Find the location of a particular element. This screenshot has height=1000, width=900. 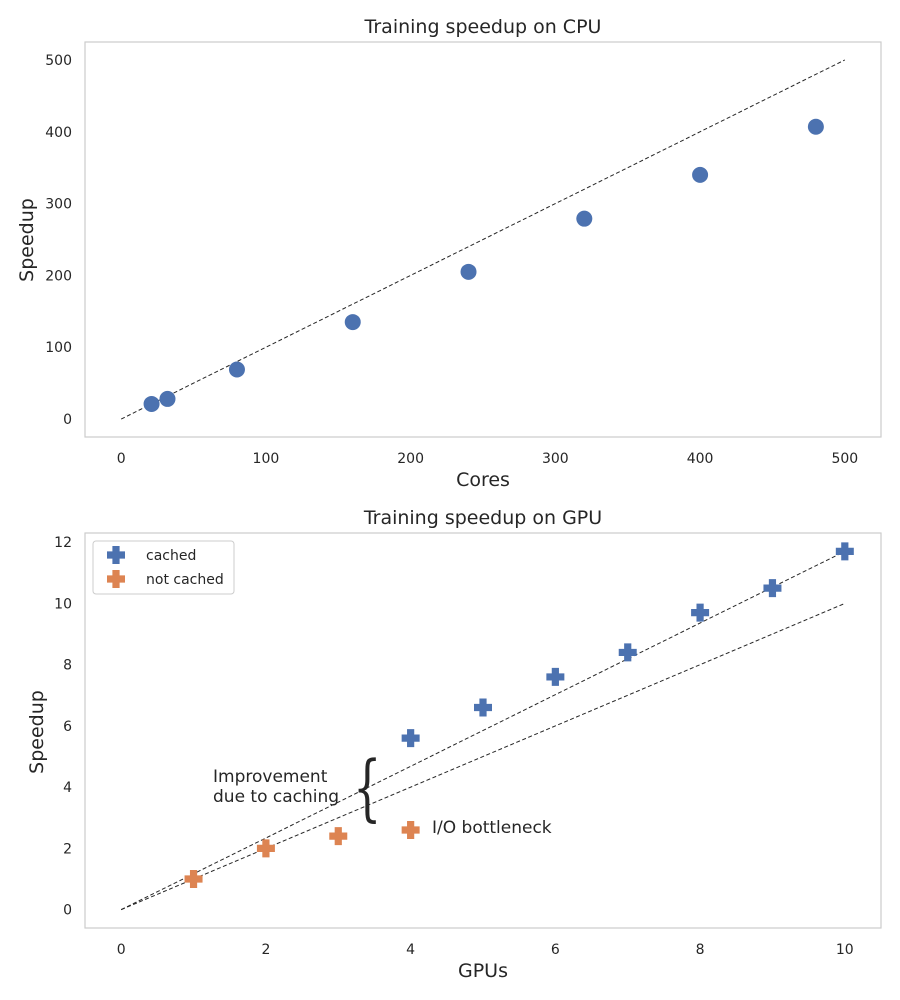

cpu-y-tick-label: 0 is located at coordinates (67, 420).